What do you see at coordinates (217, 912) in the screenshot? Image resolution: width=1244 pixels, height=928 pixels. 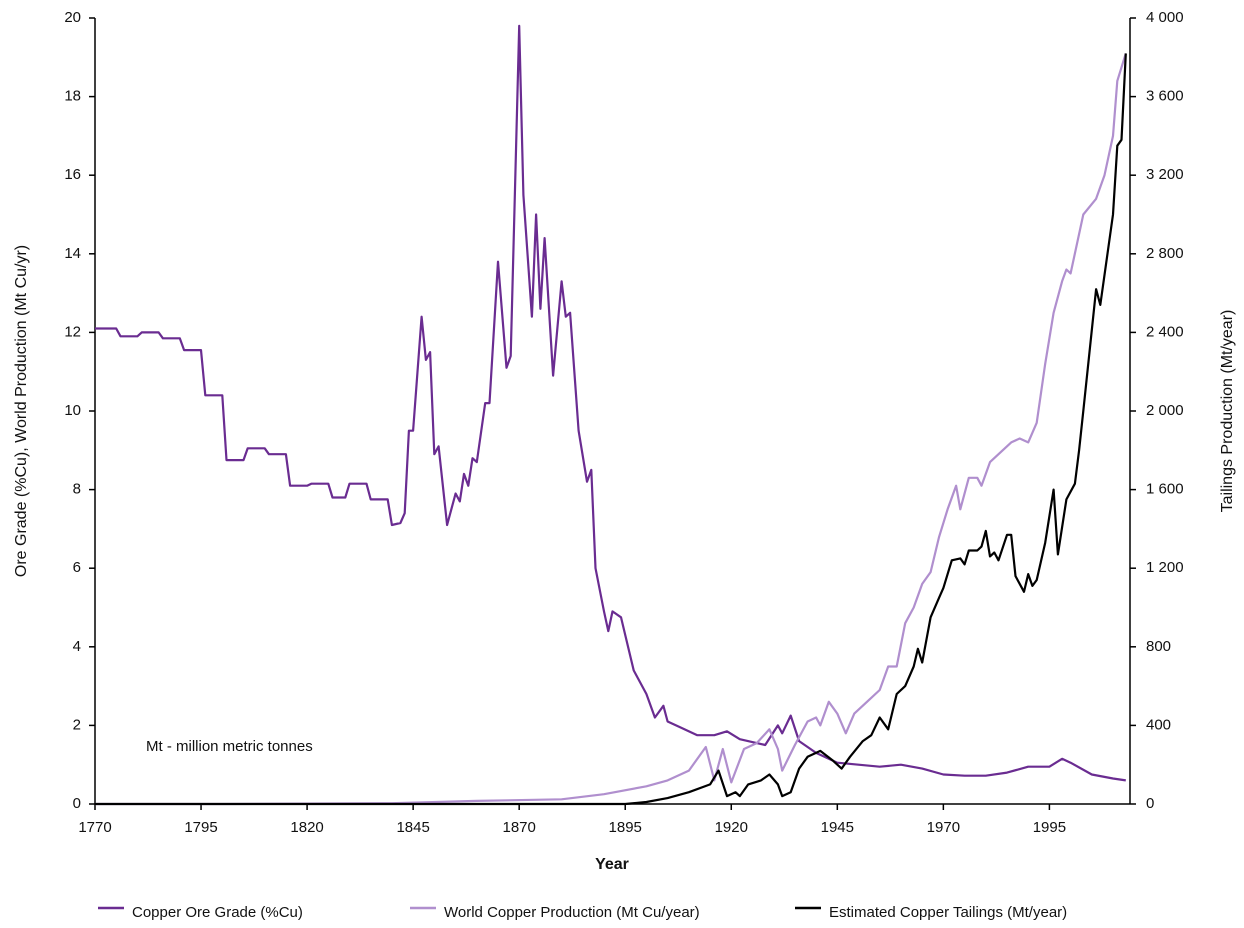 I see `legend-label: Copper Ore Grade (%Cu)` at bounding box center [217, 912].